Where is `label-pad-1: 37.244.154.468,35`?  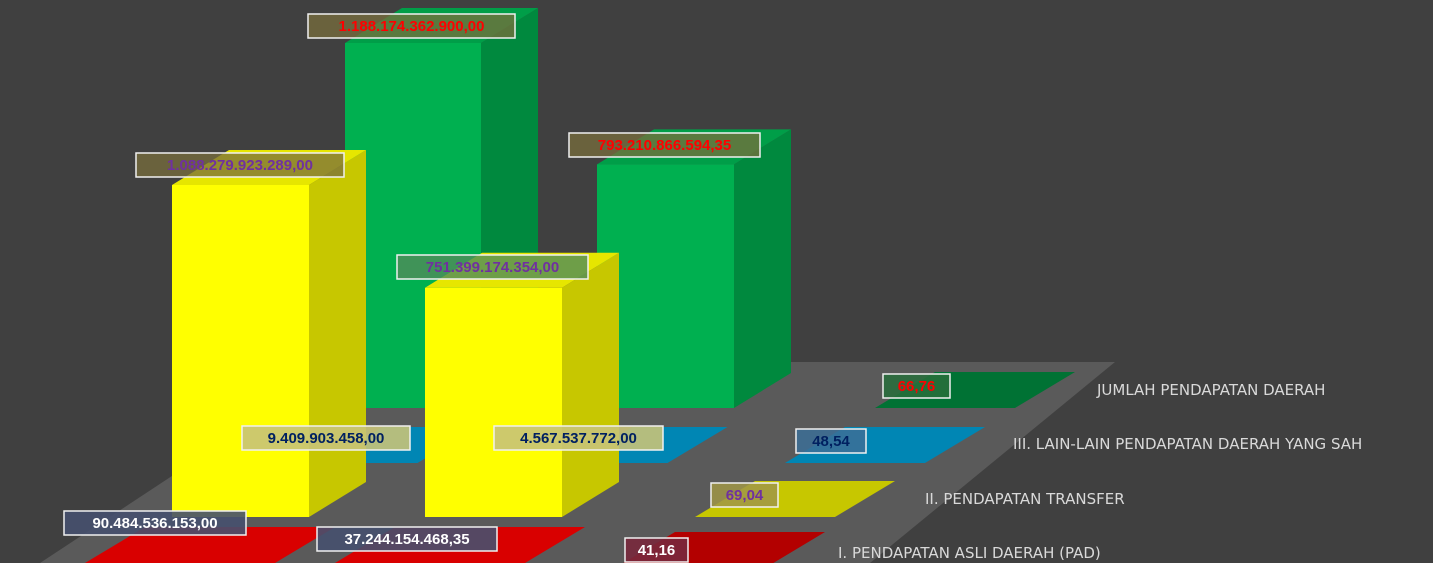 label-pad-1: 37.244.154.468,35 is located at coordinates (407, 539).